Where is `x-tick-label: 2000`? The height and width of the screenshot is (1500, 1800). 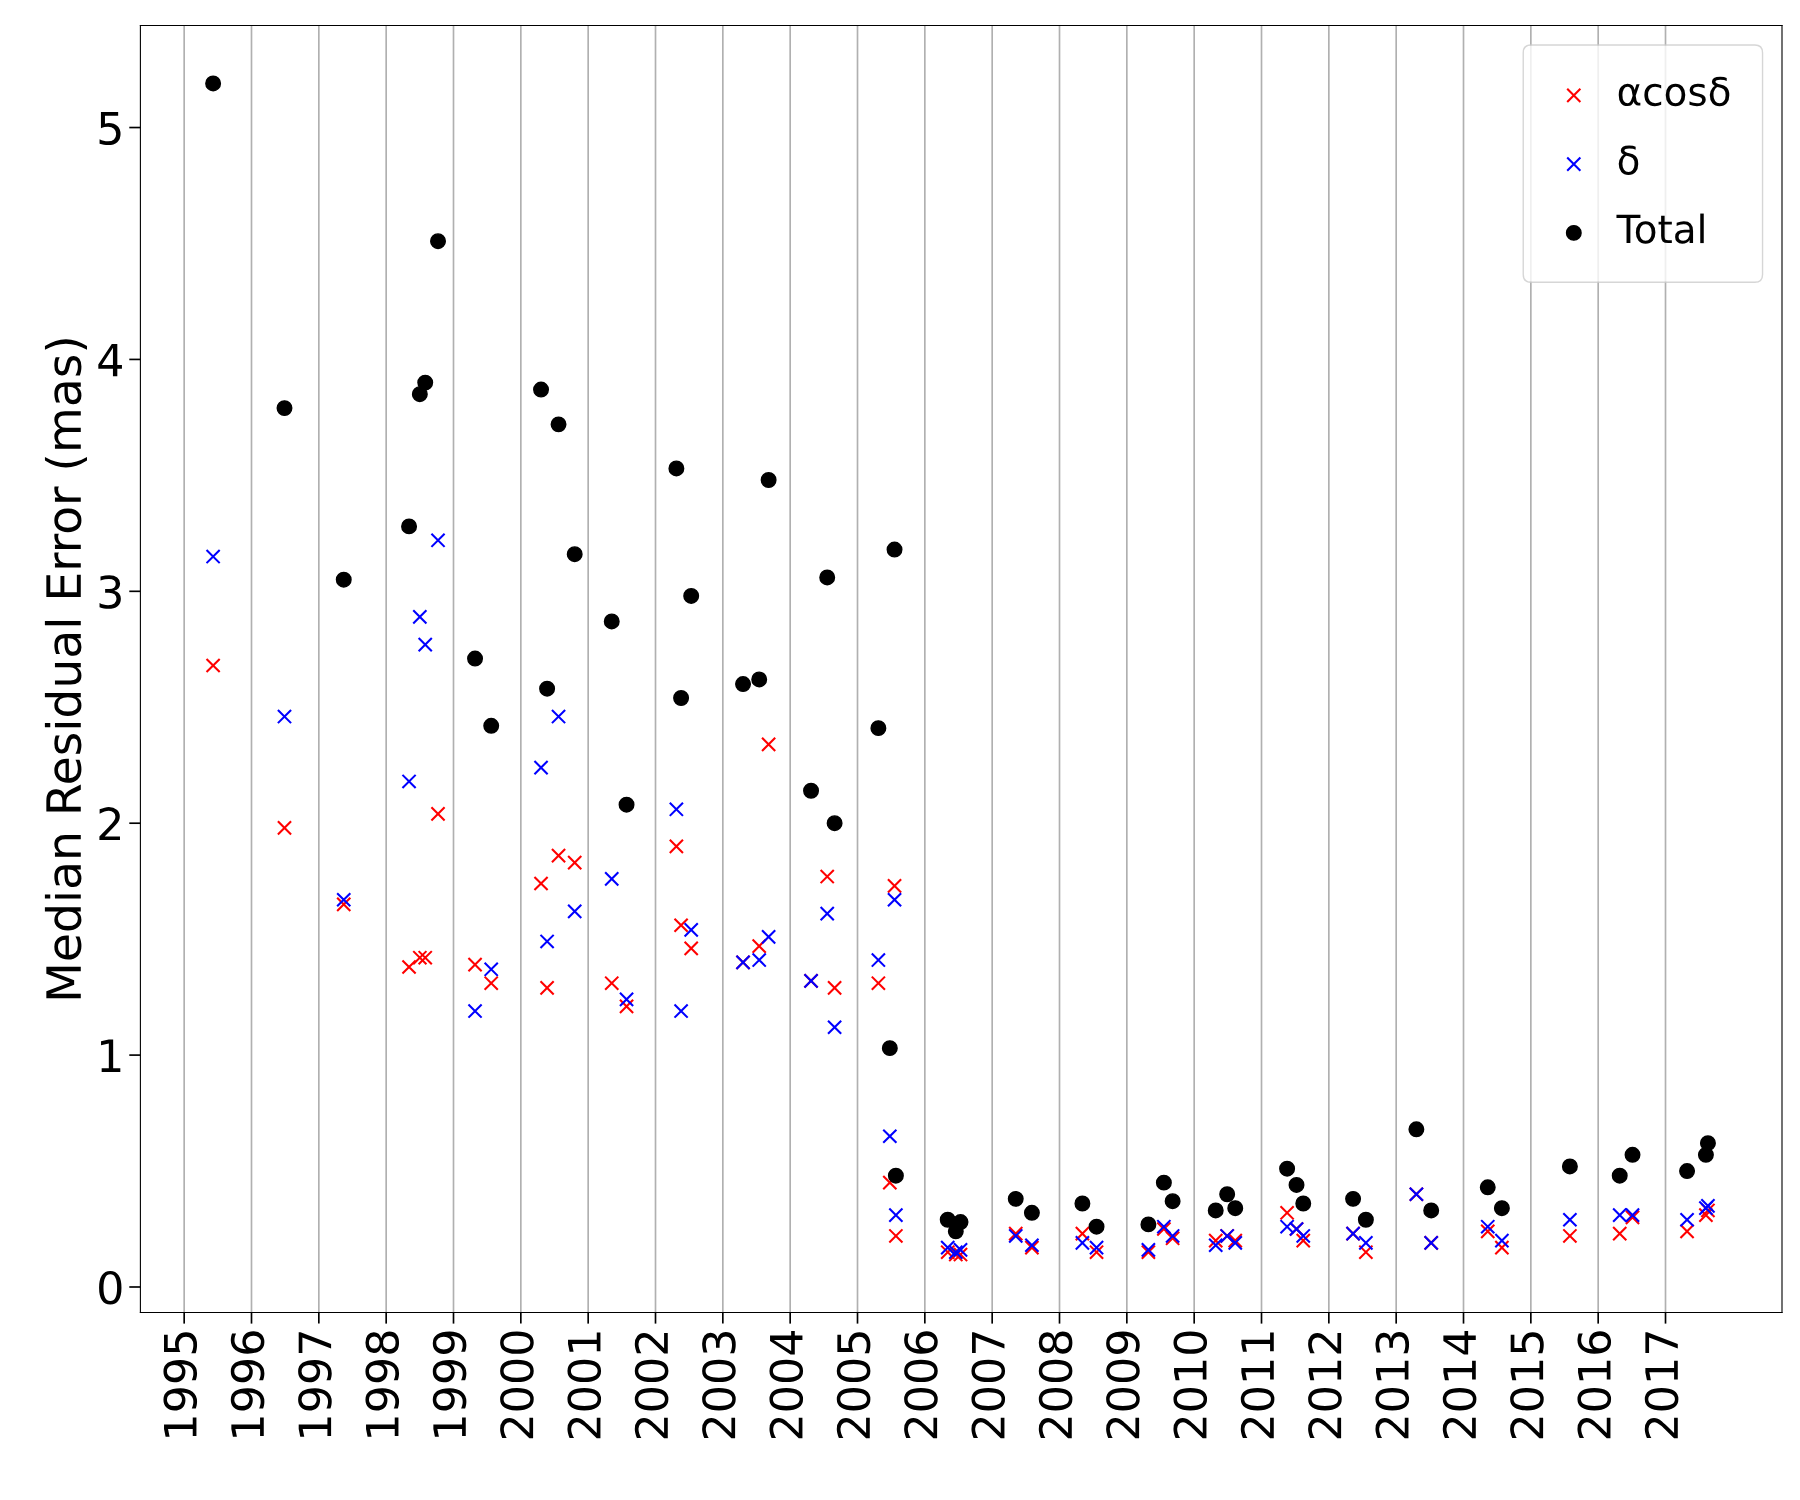 x-tick-label: 2000 is located at coordinates (517, 1385).